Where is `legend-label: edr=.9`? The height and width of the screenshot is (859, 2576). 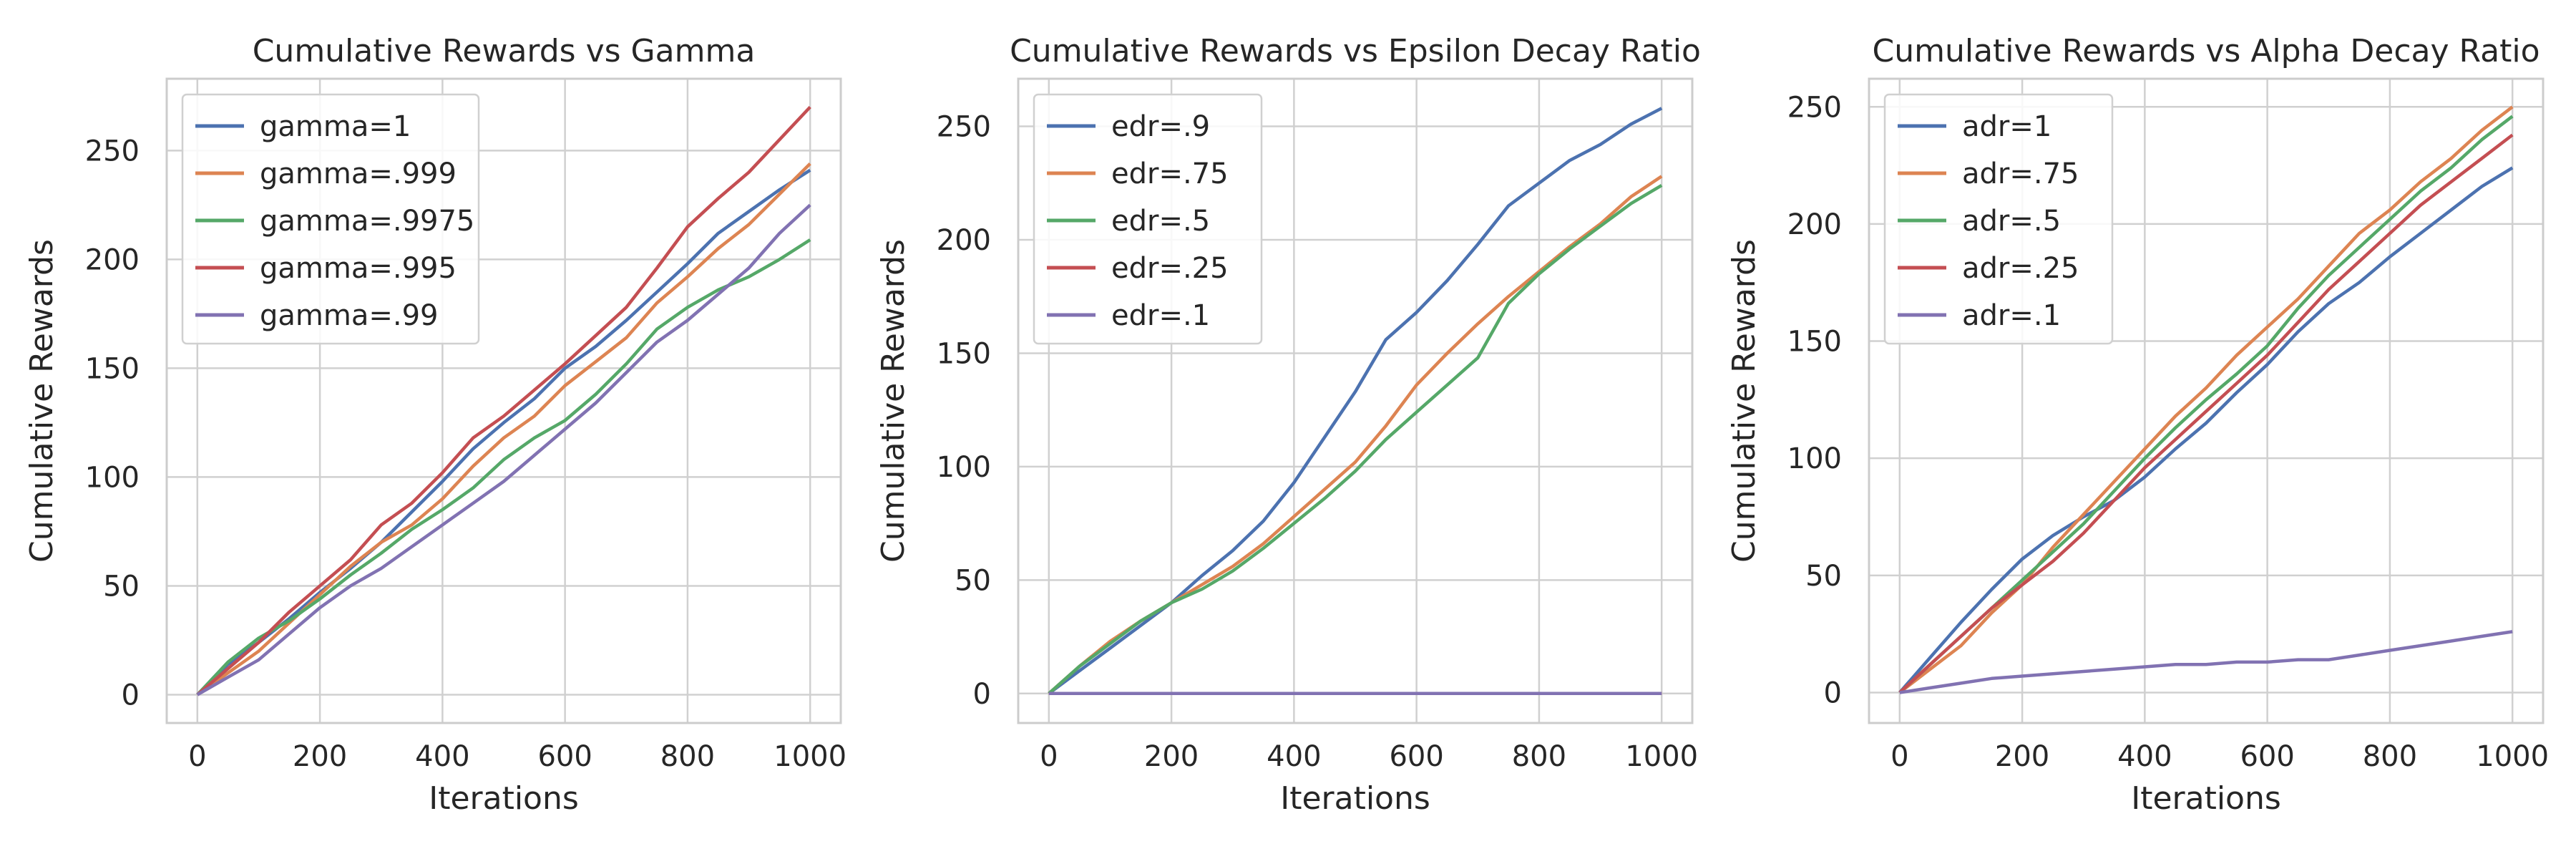
legend-label: edr=.9 is located at coordinates (1160, 126).